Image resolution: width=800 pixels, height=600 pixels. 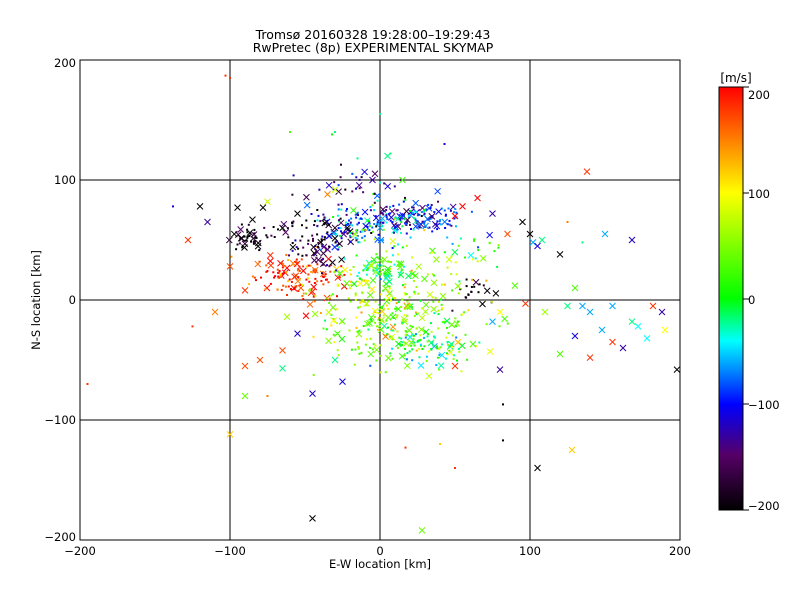 I want to click on colorbar: [m/s] 200 100 0 −100 −200, so click(x=749, y=292).